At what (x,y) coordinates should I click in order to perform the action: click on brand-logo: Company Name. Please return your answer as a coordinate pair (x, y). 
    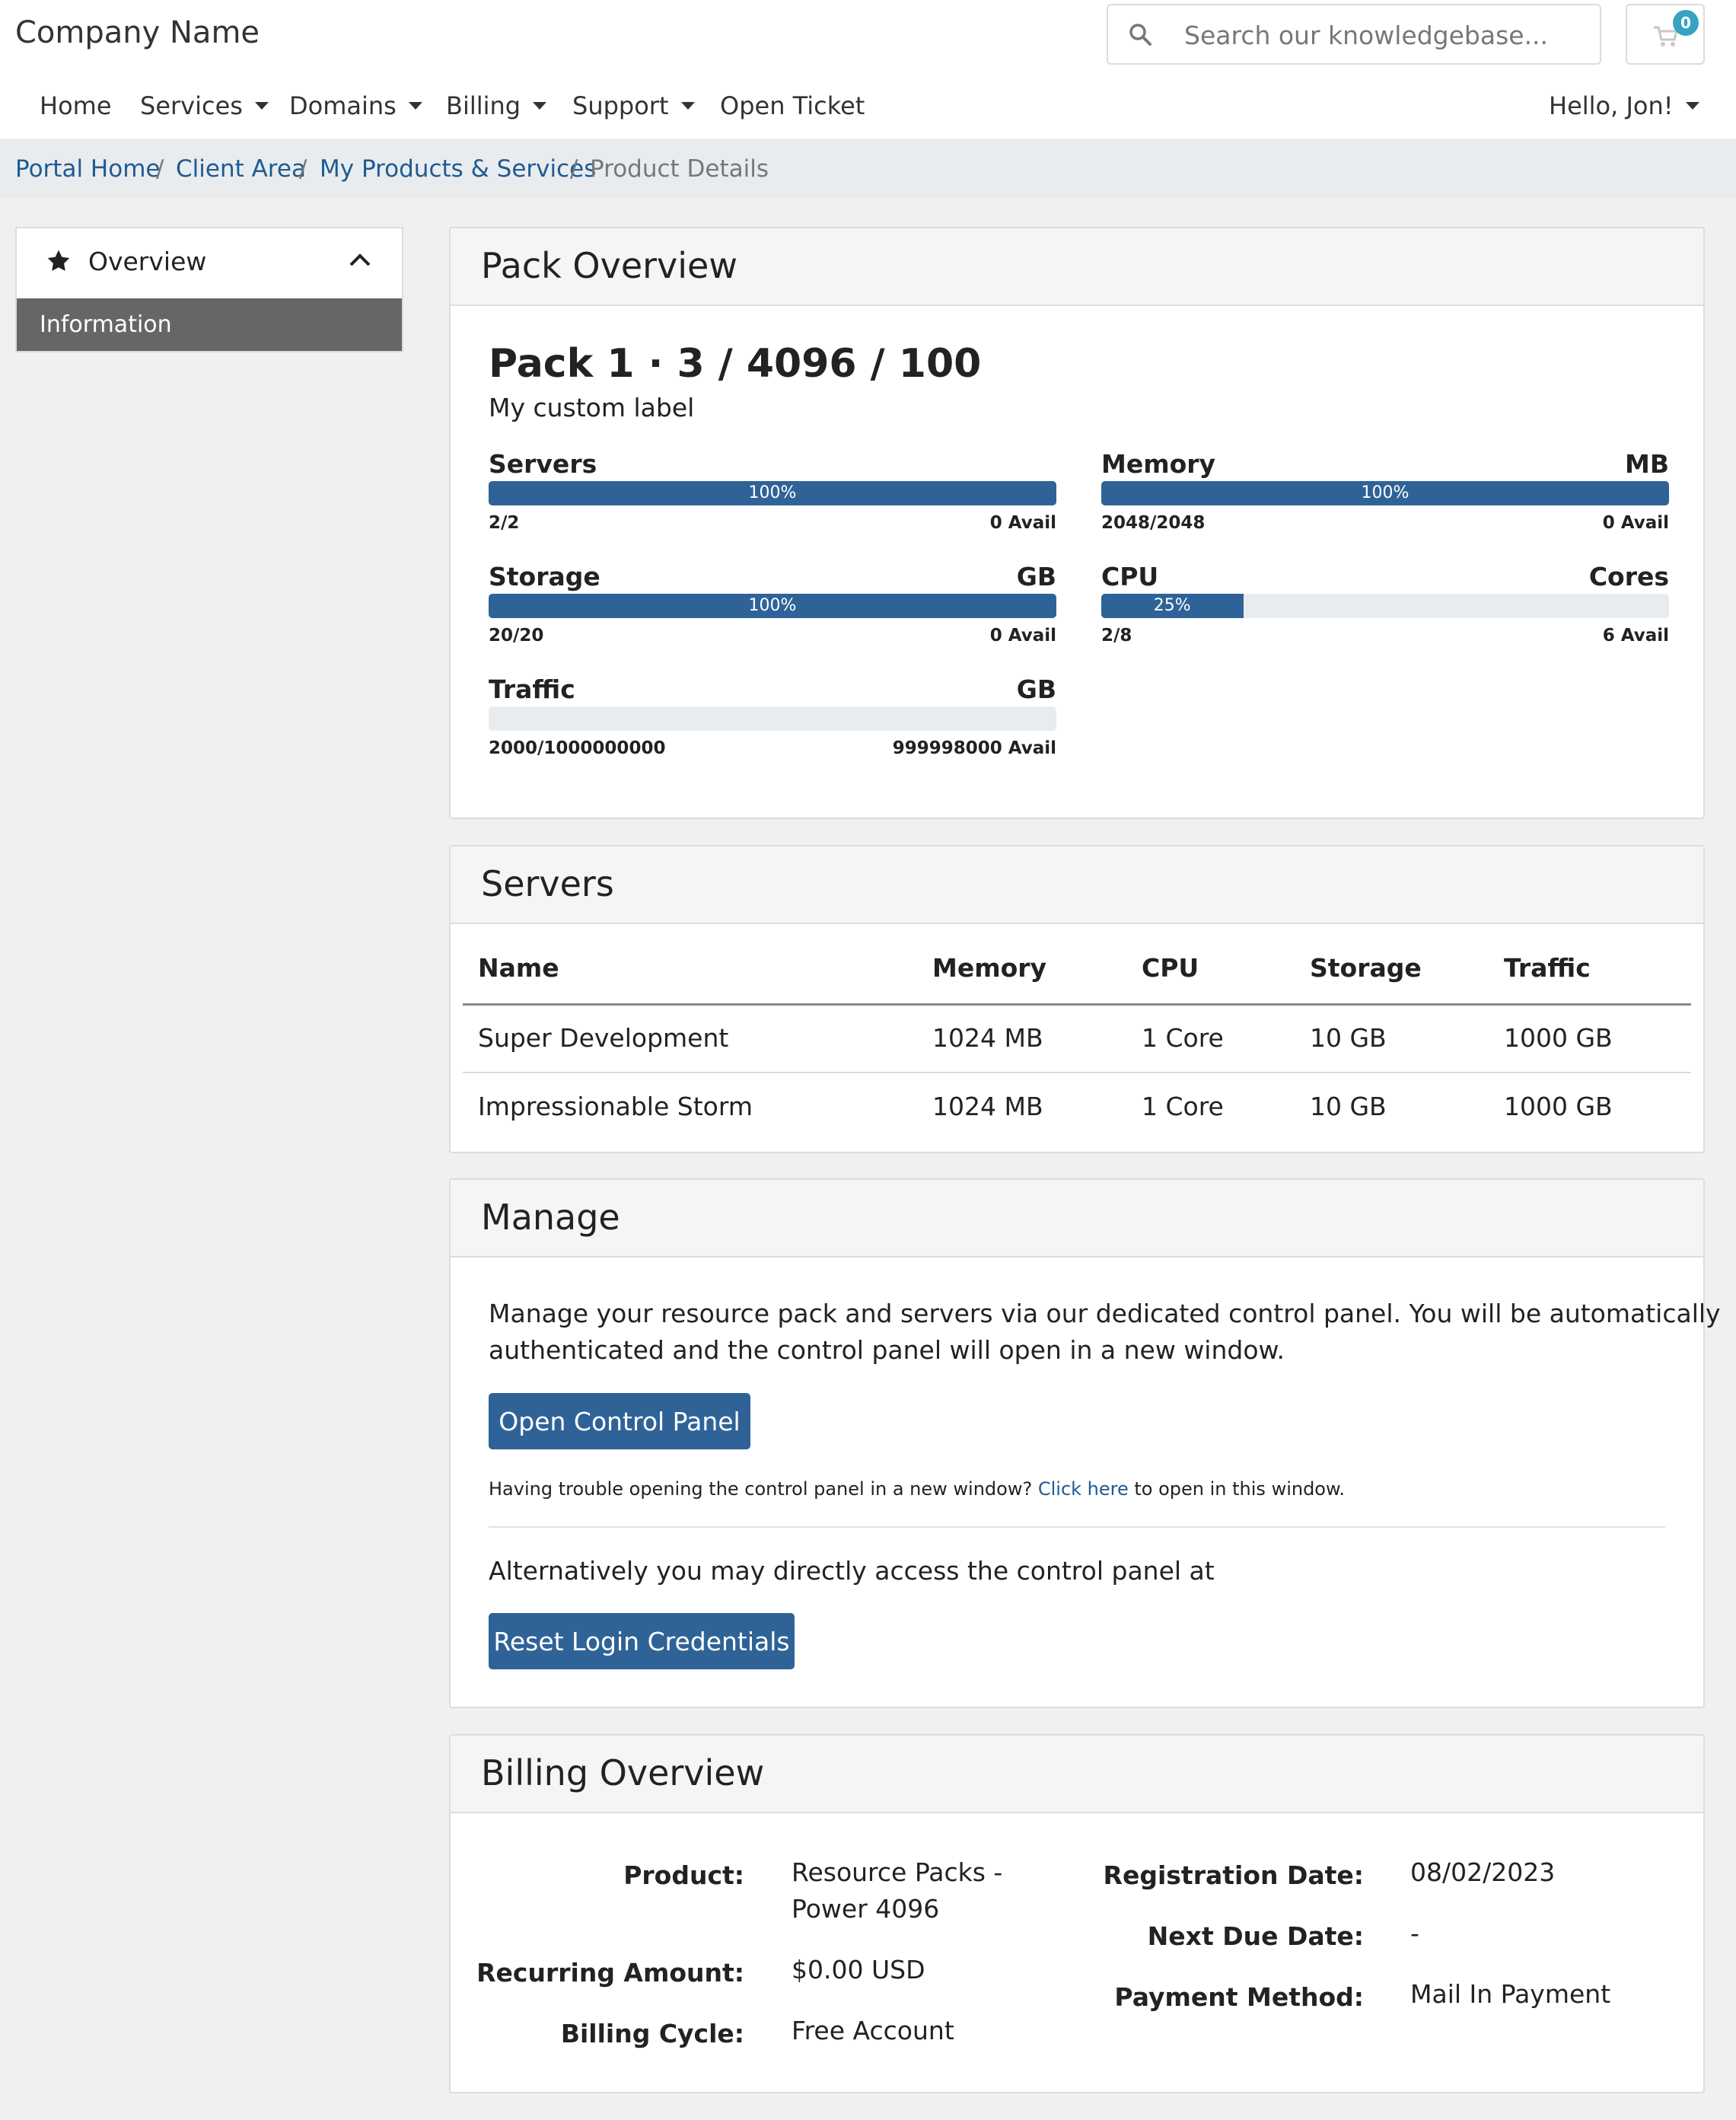
    Looking at the image, I should click on (137, 32).